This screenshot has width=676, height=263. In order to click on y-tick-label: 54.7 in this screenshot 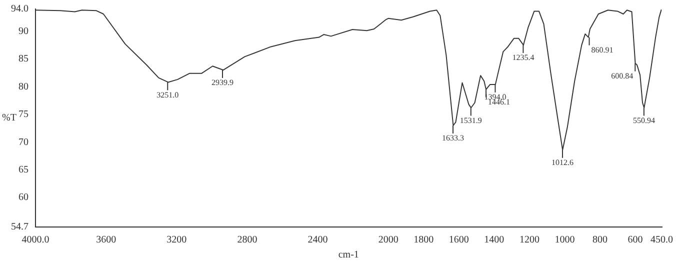, I will do `click(19, 227)`.